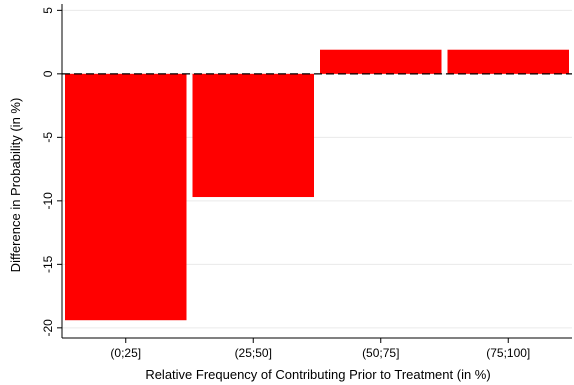 This screenshot has height=385, width=574. I want to click on y-tick-label: -20, so click(48, 328).